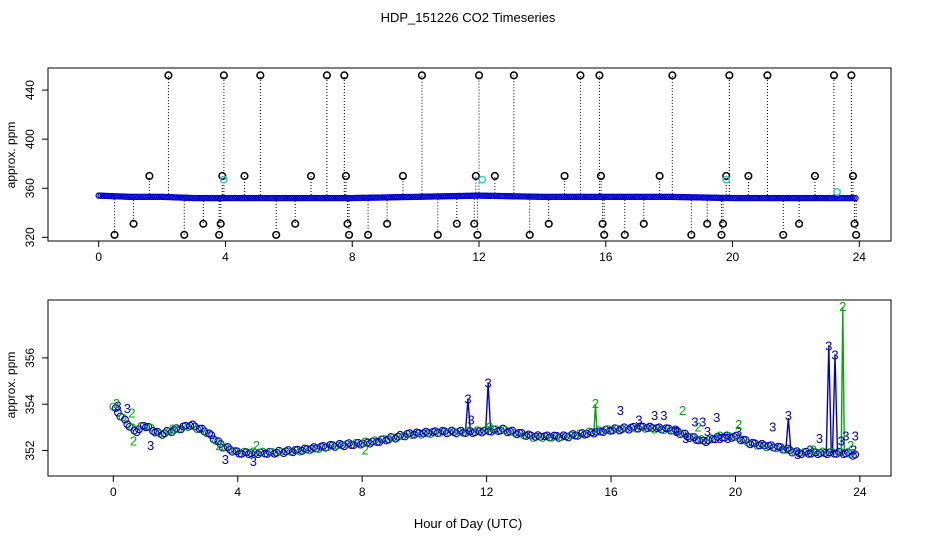 The height and width of the screenshot is (540, 936). I want to click on bottom-x-tick-label: 24, so click(860, 492).